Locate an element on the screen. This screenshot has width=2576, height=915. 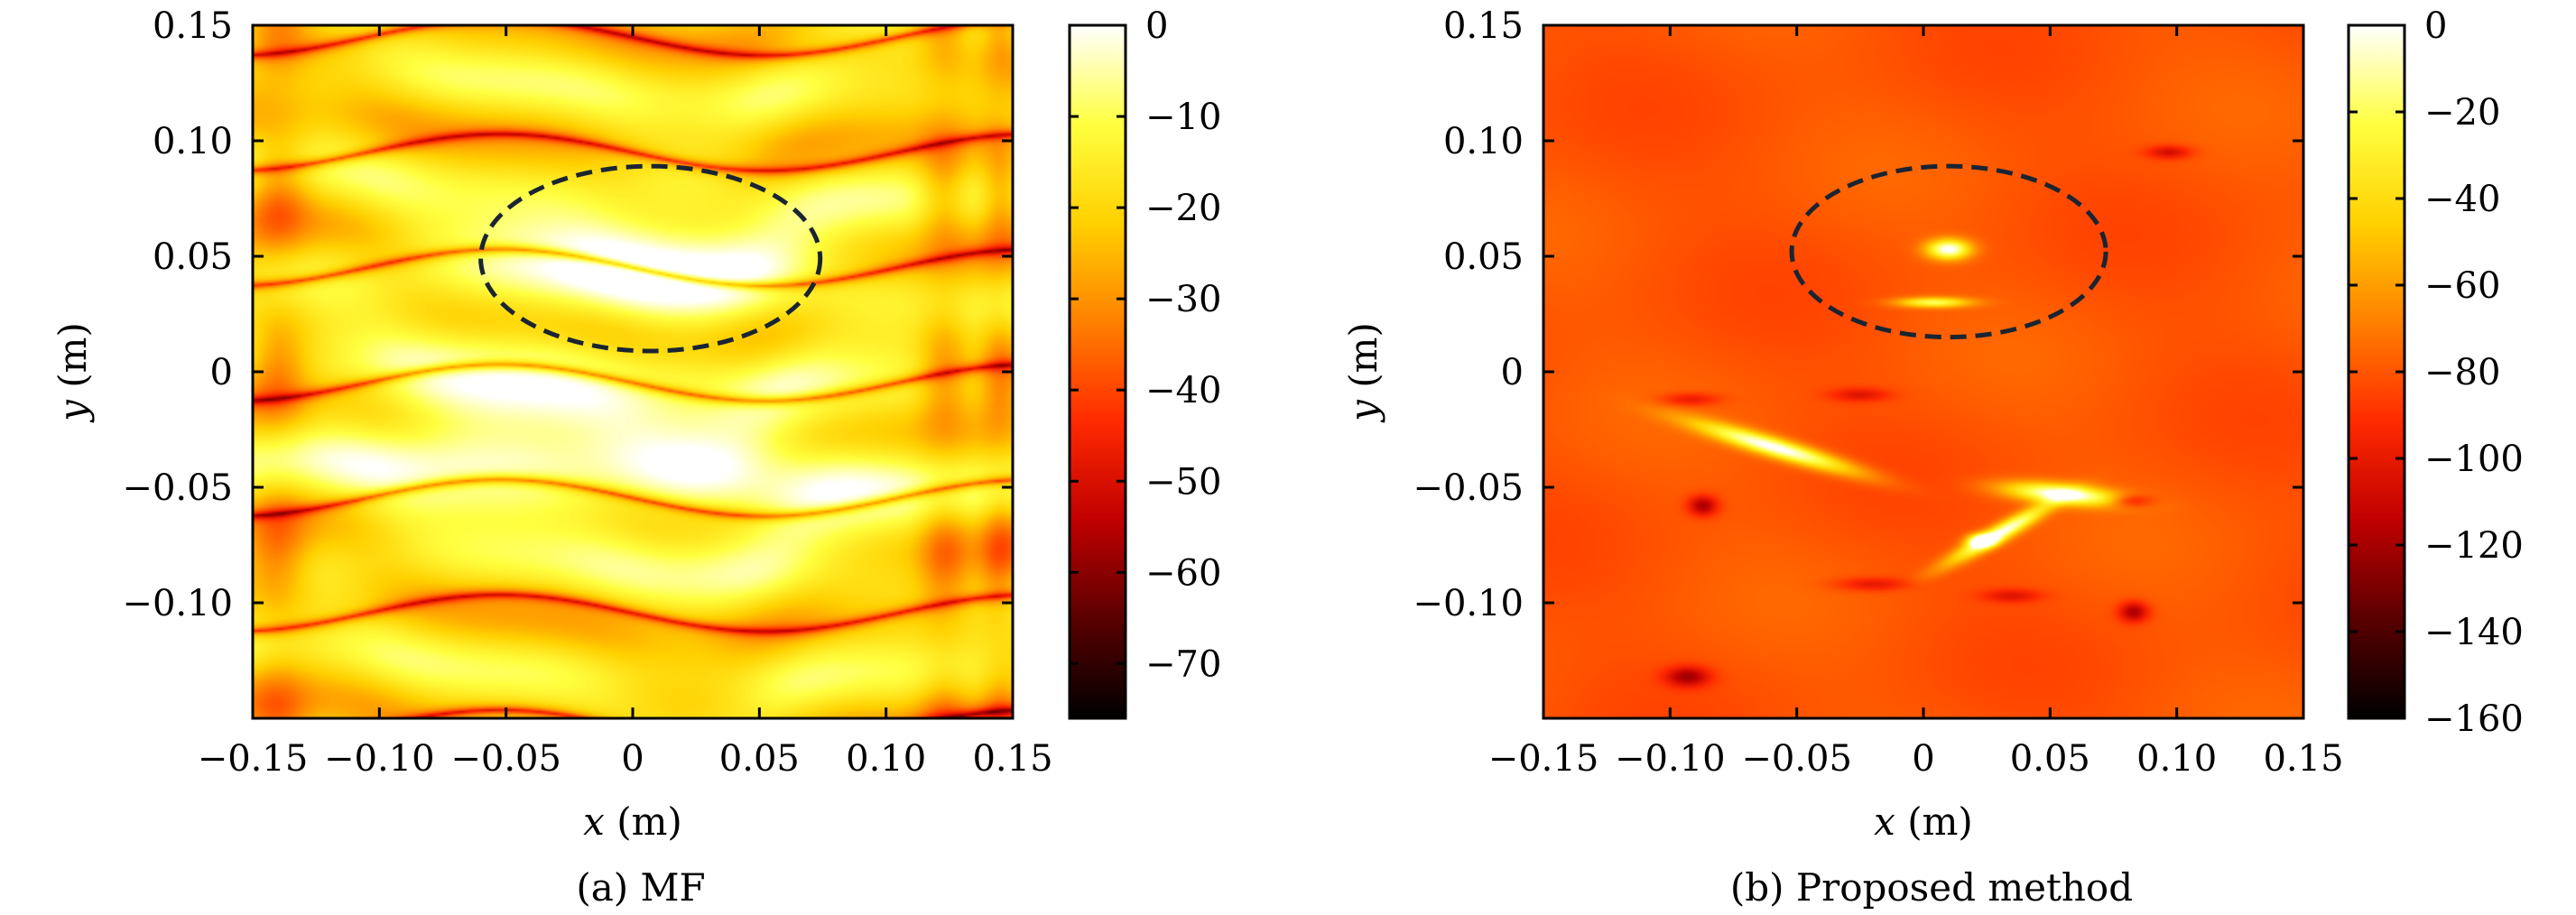
colorbar-tick-label: −120 is located at coordinates (2474, 546).